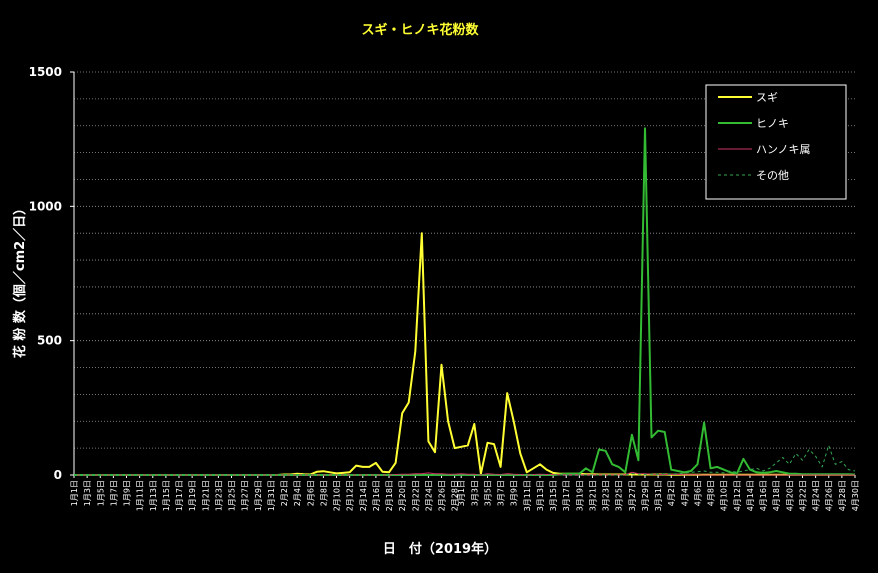  Describe the element at coordinates (297, 493) in the screenshot. I see `x-tick-label: 2月4日` at that location.